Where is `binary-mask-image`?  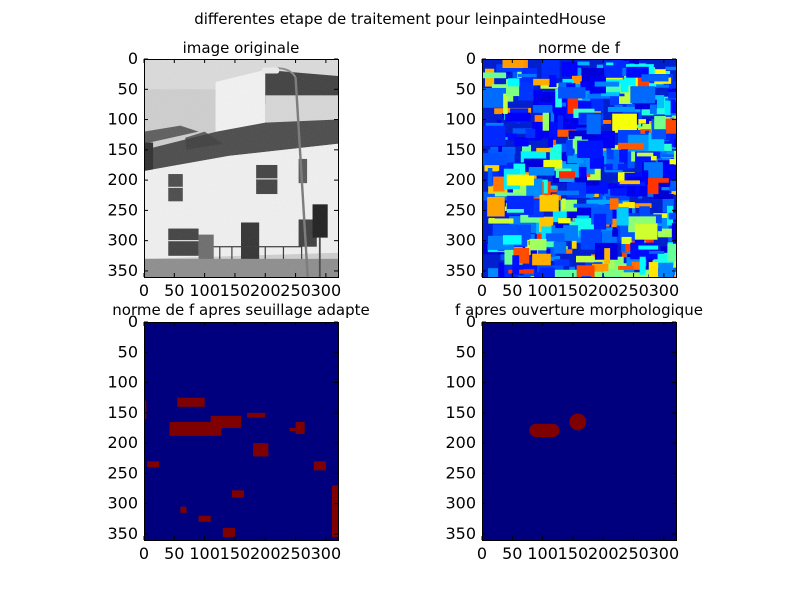 binary-mask-image is located at coordinates (241, 431).